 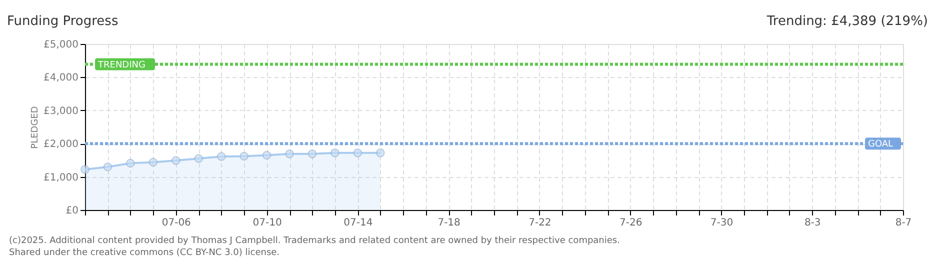 What do you see at coordinates (630, 223) in the screenshot?
I see `x-tick-label: 7-26` at bounding box center [630, 223].